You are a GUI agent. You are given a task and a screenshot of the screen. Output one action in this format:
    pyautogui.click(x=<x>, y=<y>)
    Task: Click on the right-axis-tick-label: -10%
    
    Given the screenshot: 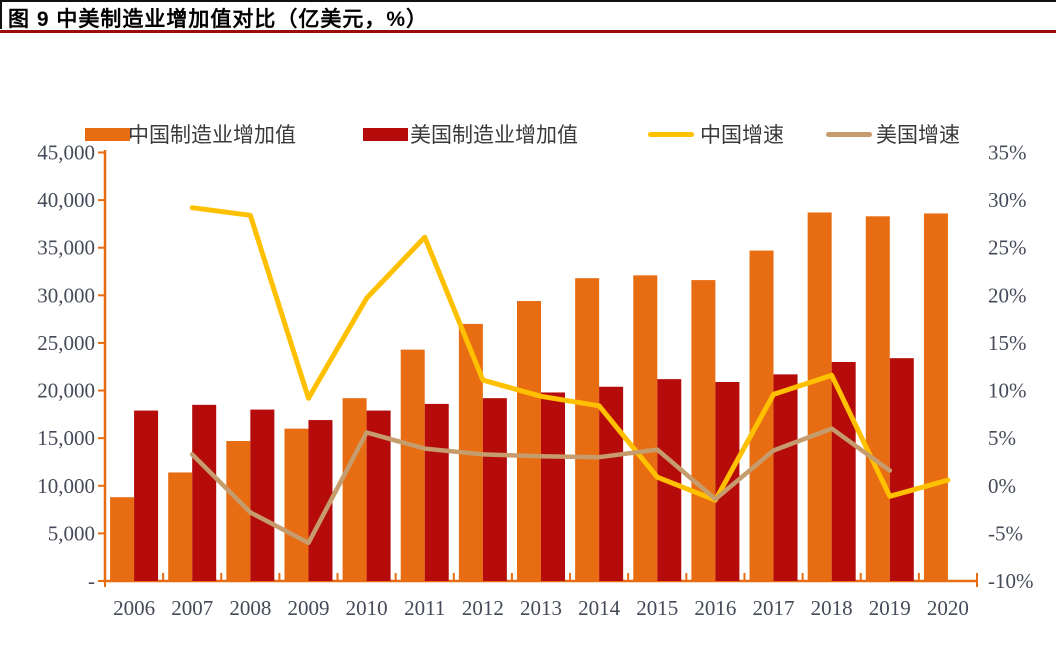 What is the action you would take?
    pyautogui.click(x=1011, y=581)
    